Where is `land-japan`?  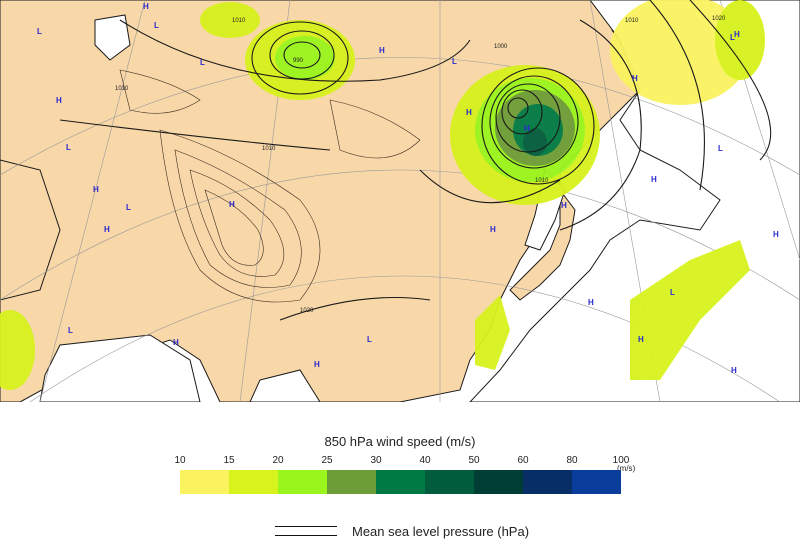 land-japan is located at coordinates (542, 244).